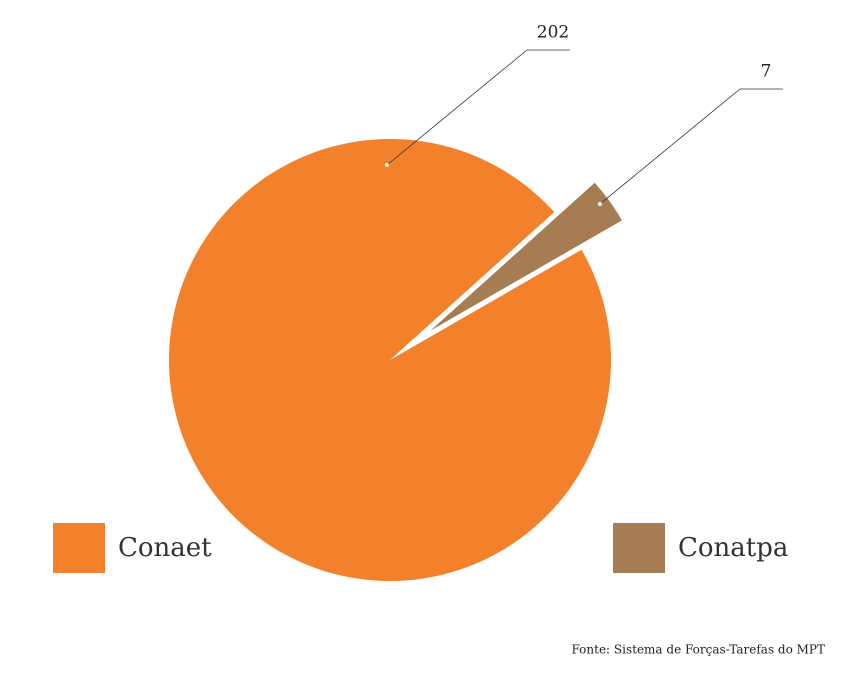 The image size is (863, 685). What do you see at coordinates (553, 33) in the screenshot?
I see `value-label: 202` at bounding box center [553, 33].